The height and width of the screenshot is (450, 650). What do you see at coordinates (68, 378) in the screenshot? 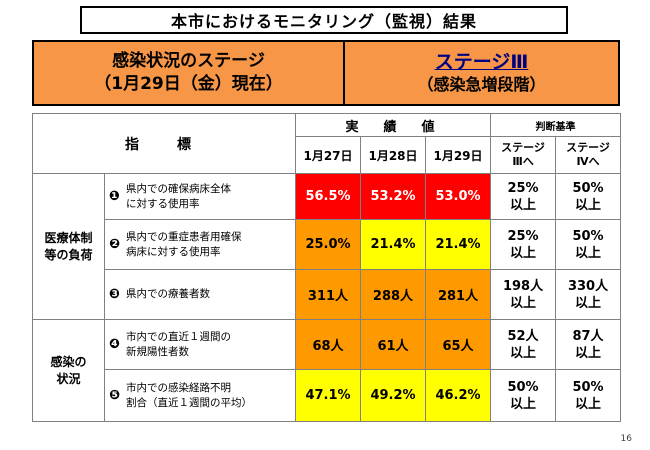
I see `category-infection-line2: 状況` at bounding box center [68, 378].